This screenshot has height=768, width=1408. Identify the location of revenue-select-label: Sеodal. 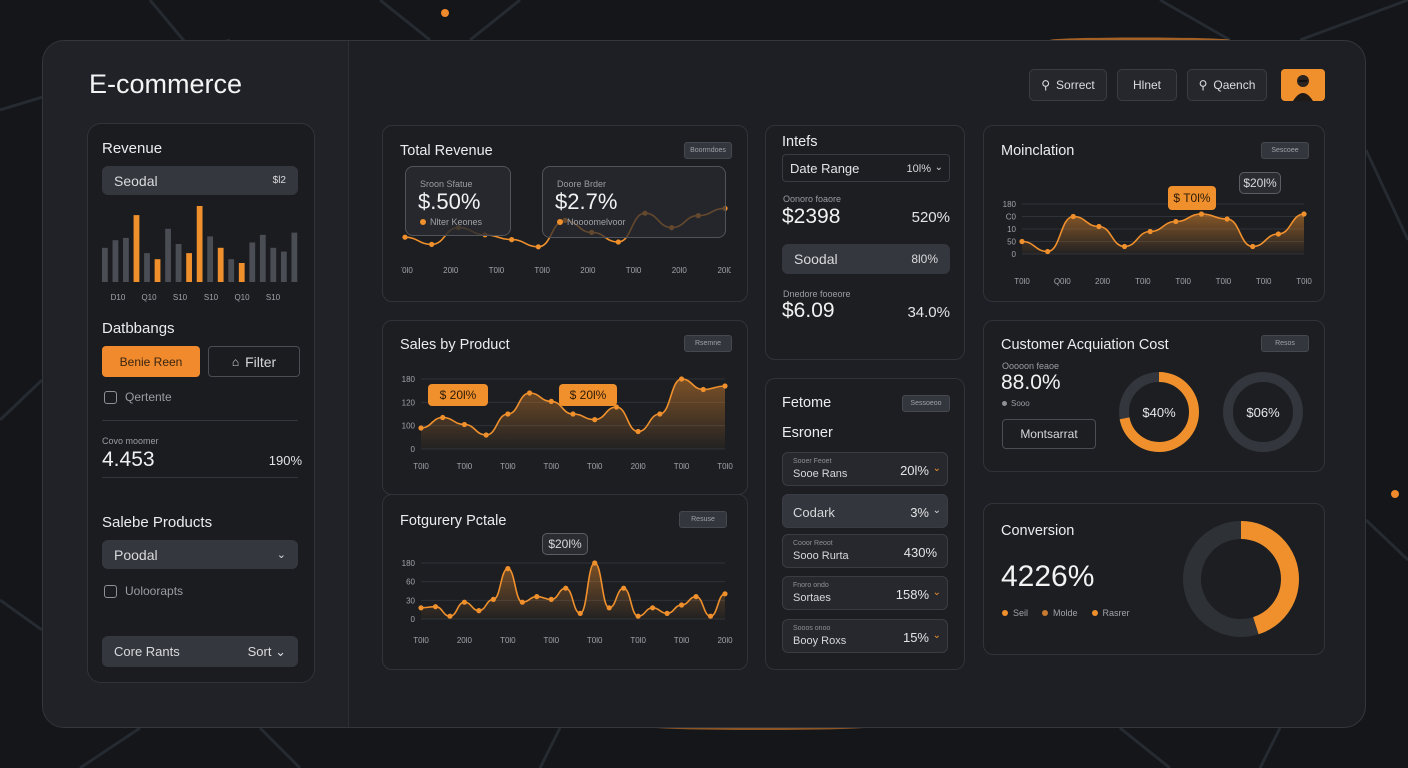
(136, 180).